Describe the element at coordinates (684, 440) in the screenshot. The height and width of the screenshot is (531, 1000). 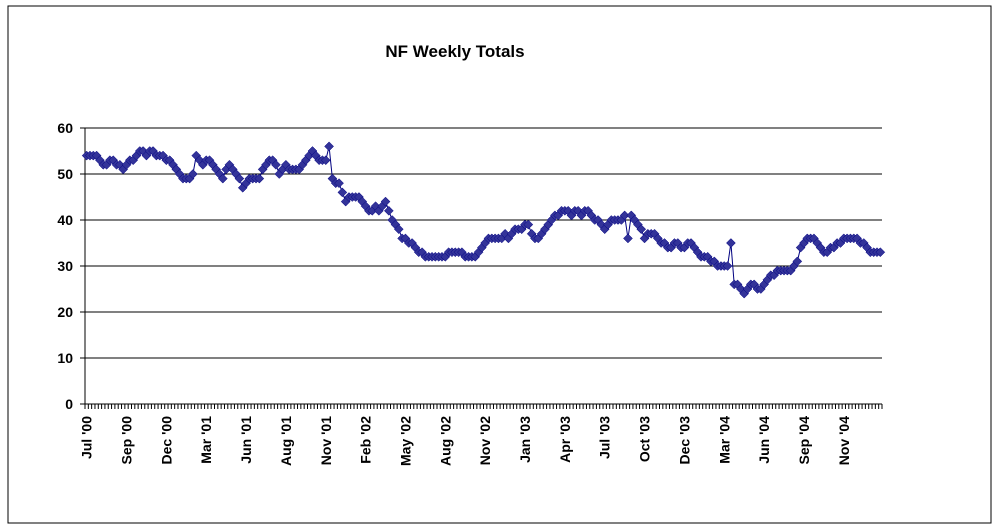
I see `x-tick-label: Dec '03` at that location.